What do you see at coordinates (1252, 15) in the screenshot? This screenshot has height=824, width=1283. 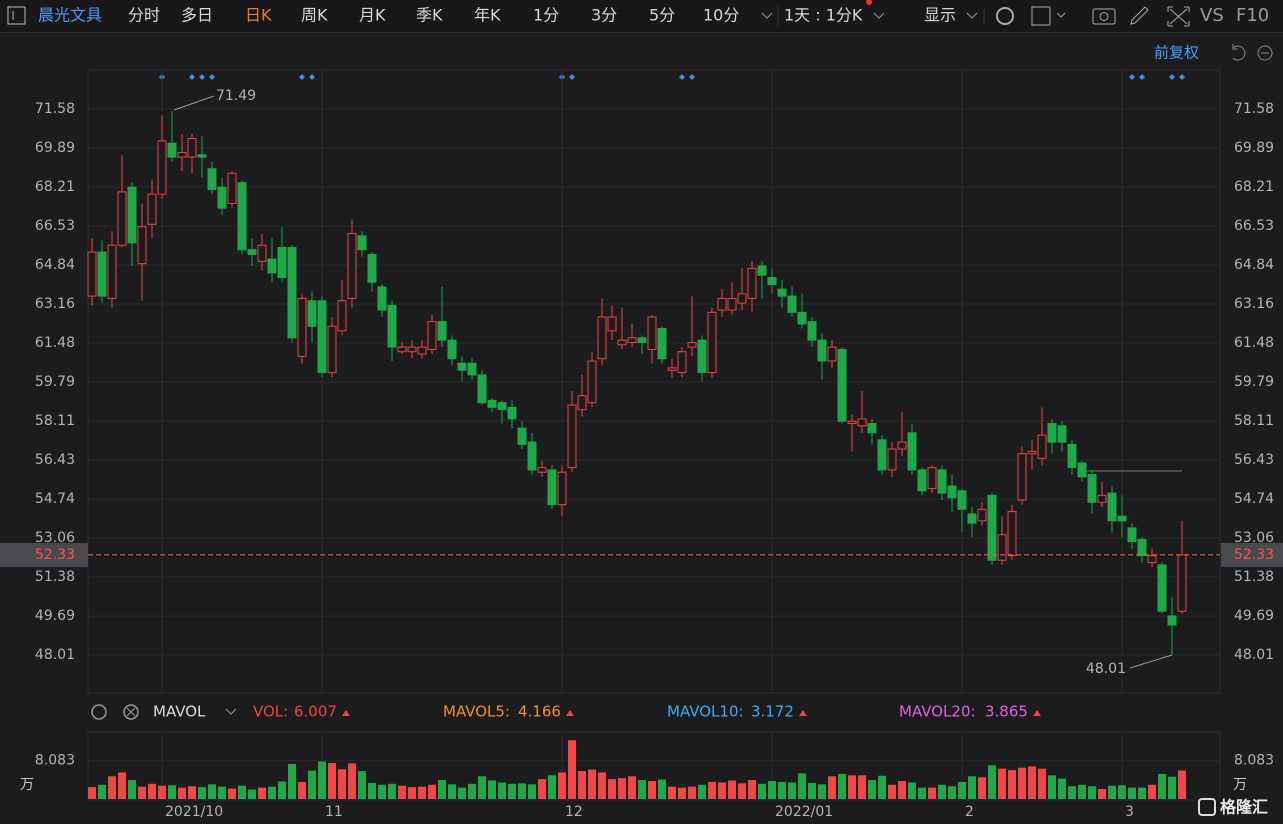 I see `f10-button: F10` at bounding box center [1252, 15].